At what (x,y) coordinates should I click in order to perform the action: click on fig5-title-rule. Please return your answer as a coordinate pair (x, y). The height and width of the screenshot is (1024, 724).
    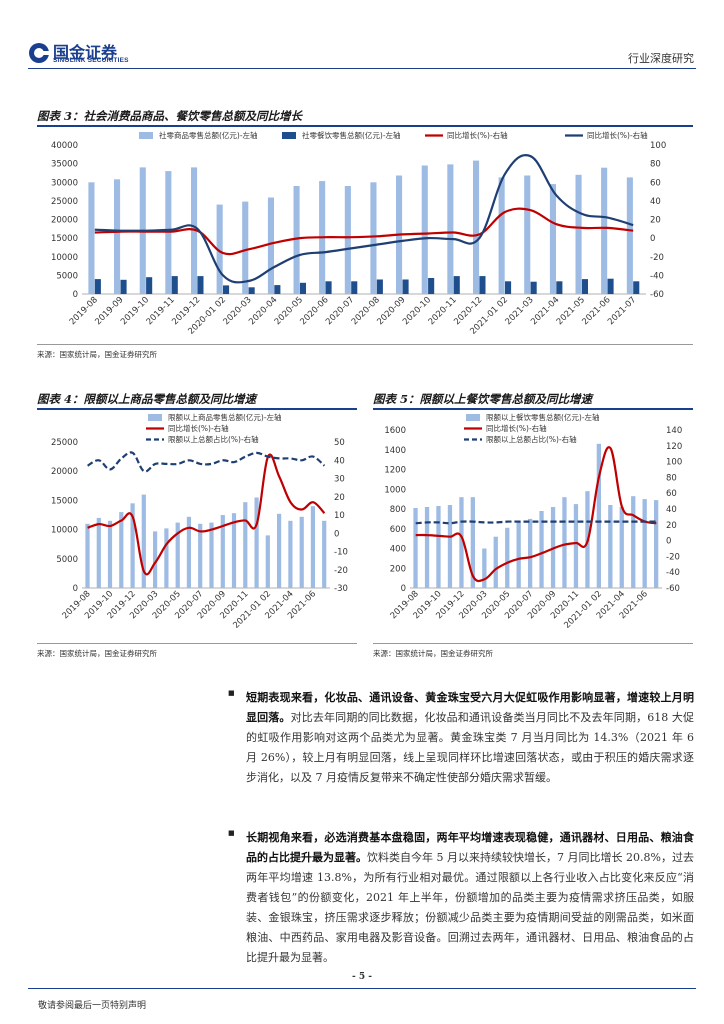
    Looking at the image, I should click on (533, 409).